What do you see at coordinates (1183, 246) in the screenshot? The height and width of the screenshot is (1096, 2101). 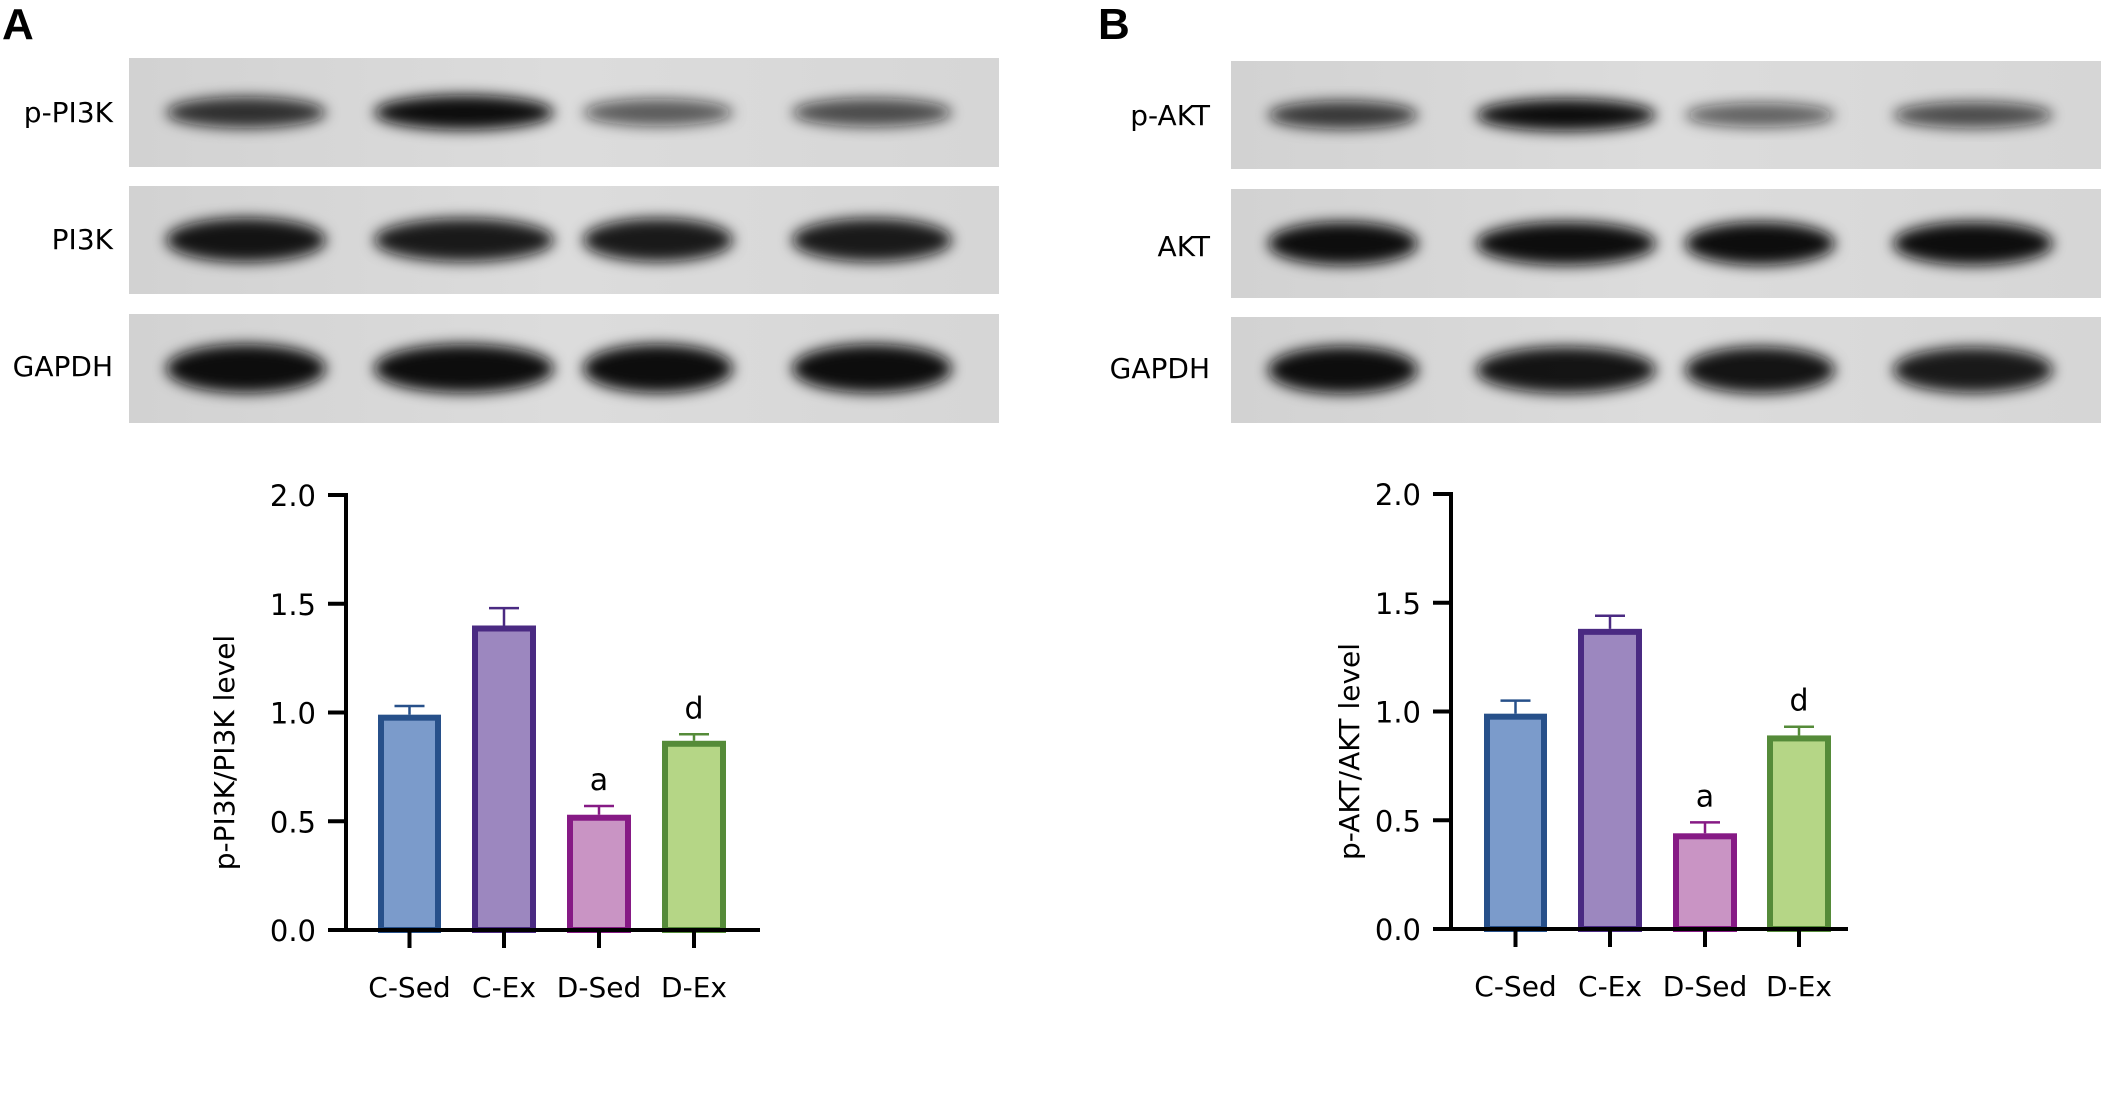 I see `blot-label-b-2: AKT` at bounding box center [1183, 246].